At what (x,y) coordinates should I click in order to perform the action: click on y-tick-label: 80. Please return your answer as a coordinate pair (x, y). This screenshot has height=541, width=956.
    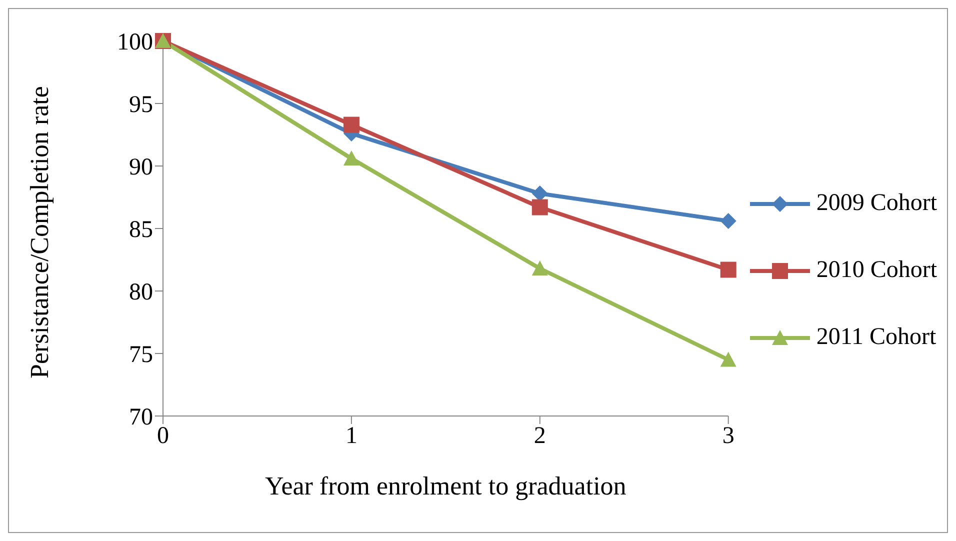
    Looking at the image, I should click on (141, 293).